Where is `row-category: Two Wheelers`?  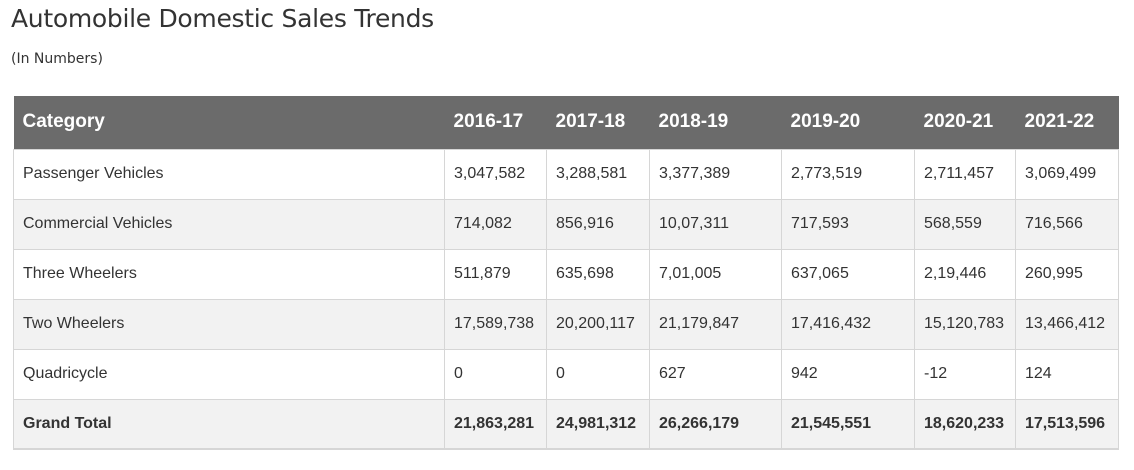 row-category: Two Wheelers is located at coordinates (229, 324).